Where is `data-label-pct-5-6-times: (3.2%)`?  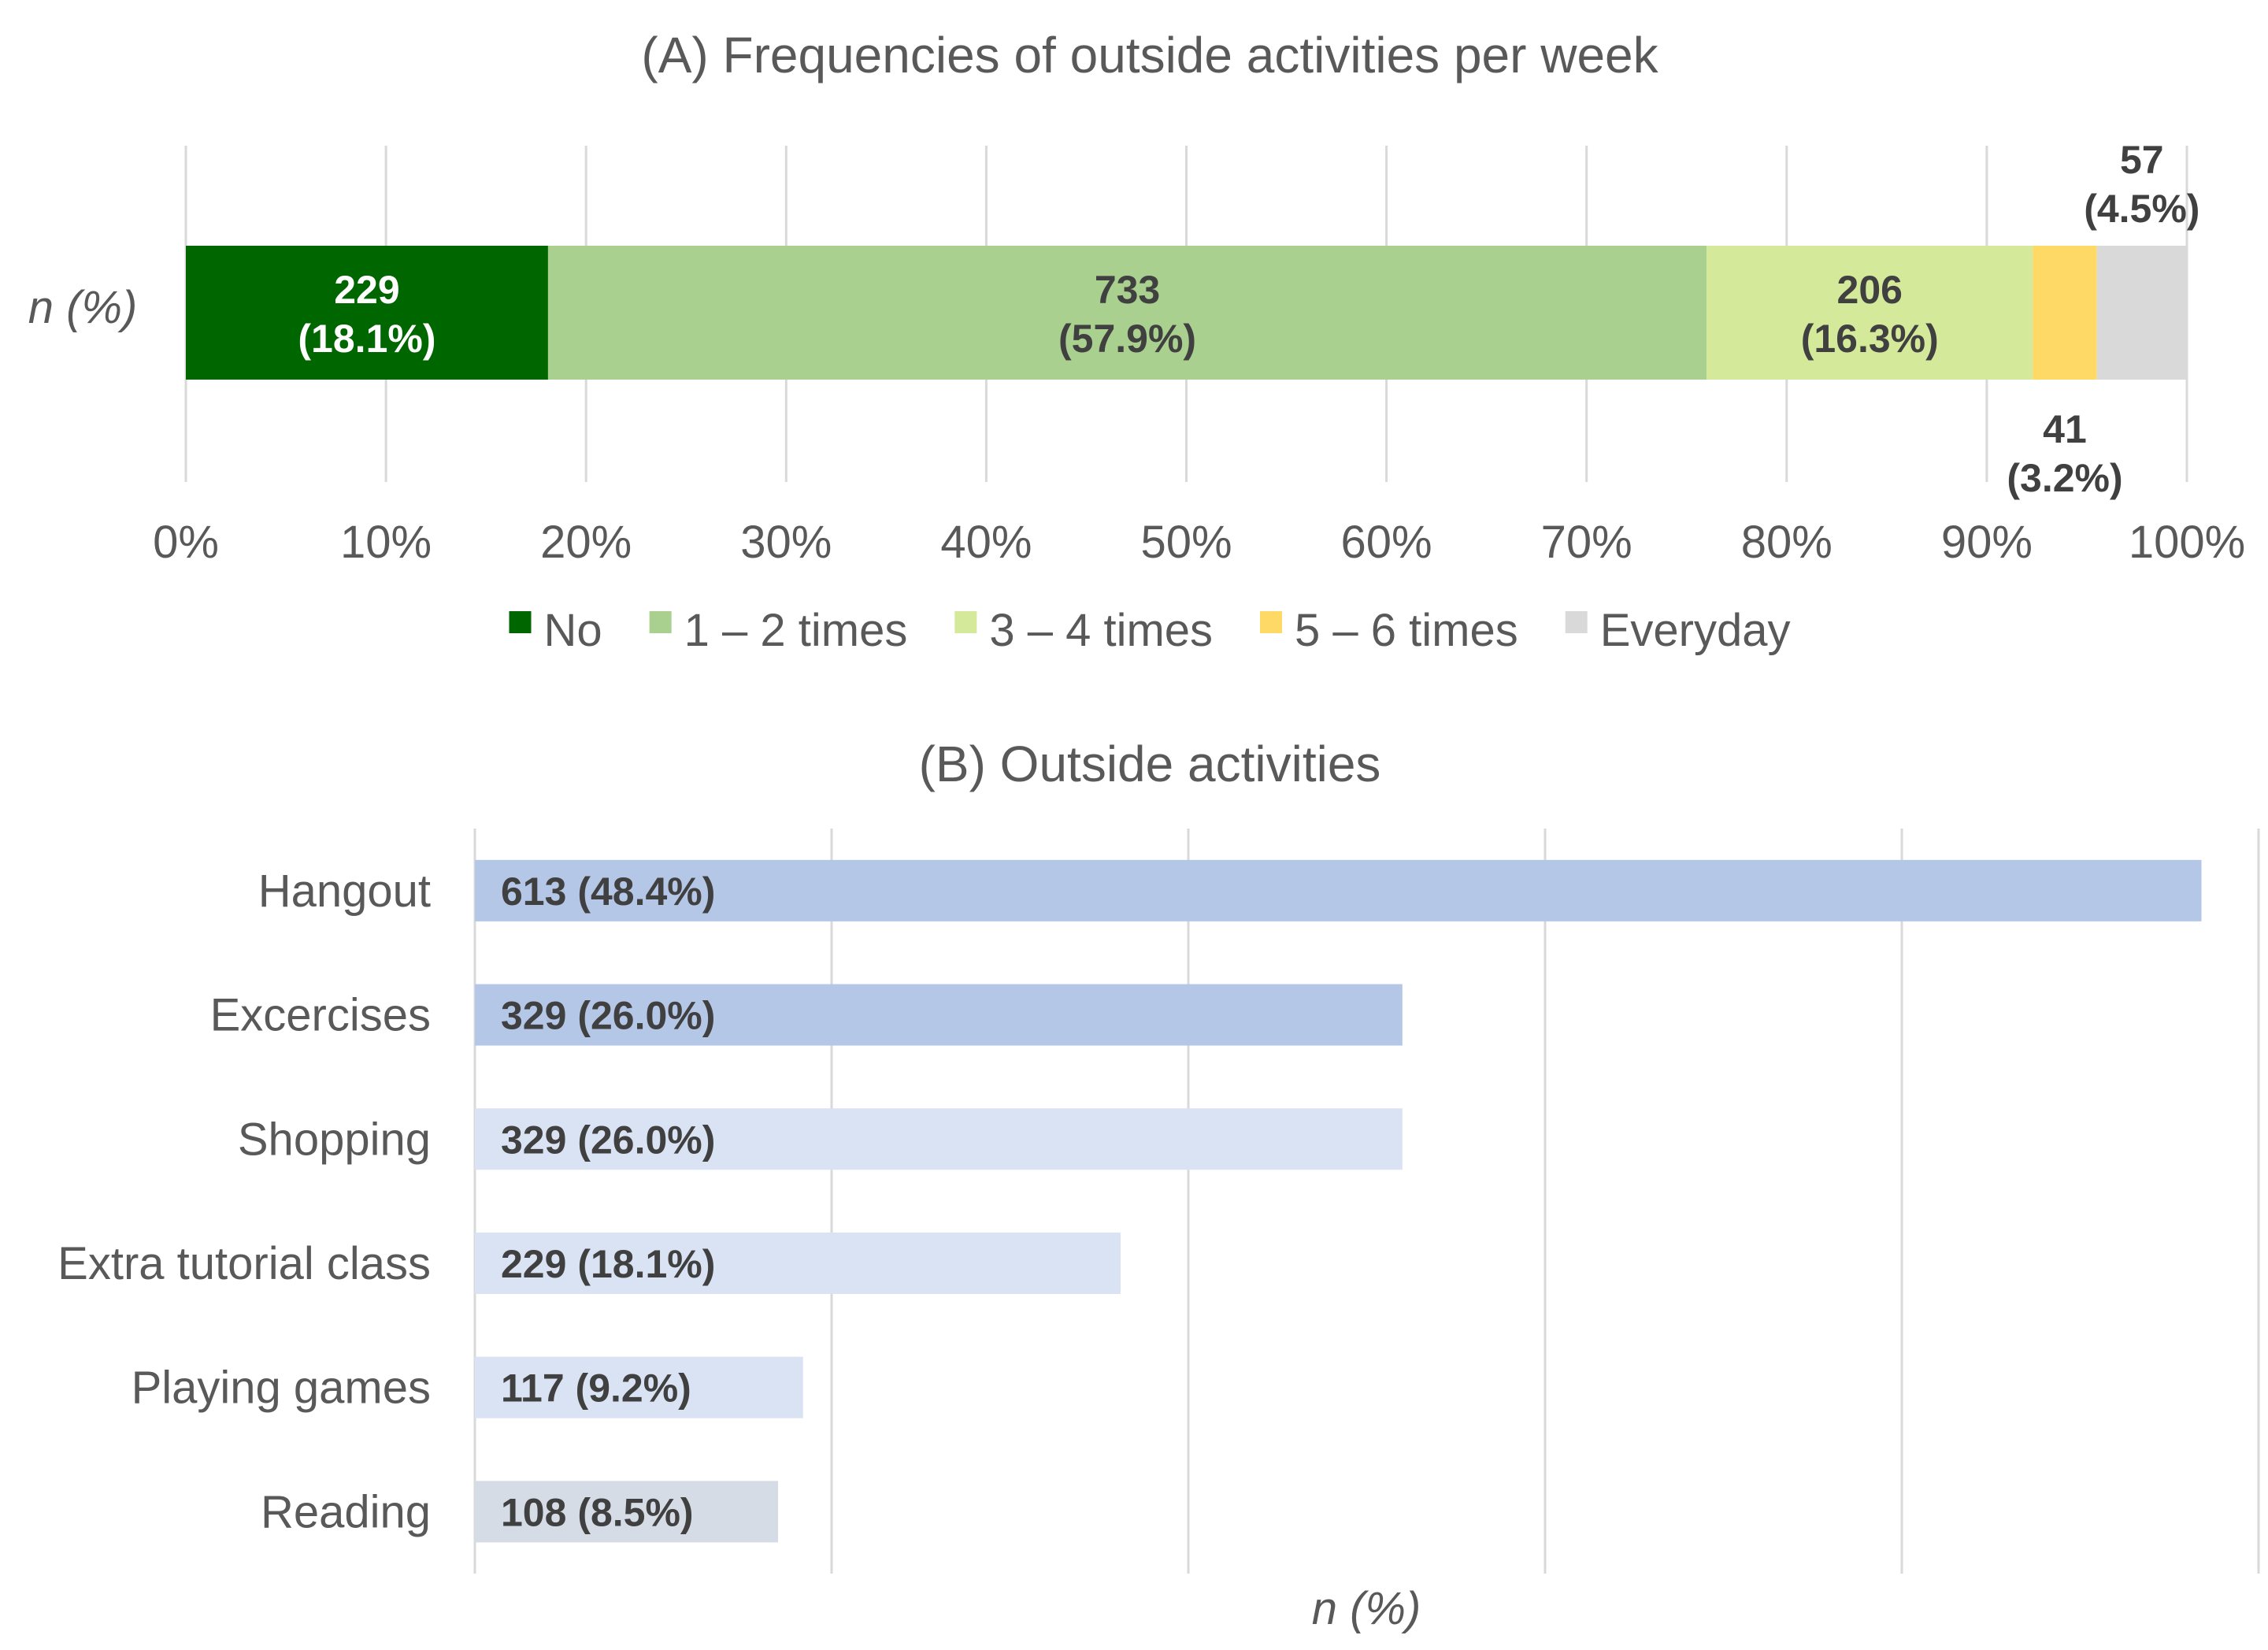 data-label-pct-5-6-times: (3.2%) is located at coordinates (2064, 478).